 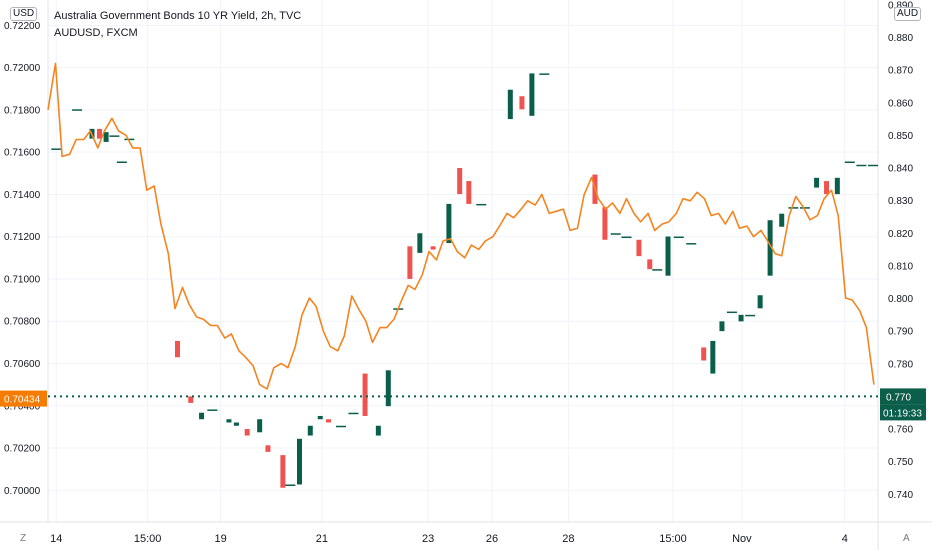 What do you see at coordinates (322, 539) in the screenshot?
I see `time-axis-tick-label: 21` at bounding box center [322, 539].